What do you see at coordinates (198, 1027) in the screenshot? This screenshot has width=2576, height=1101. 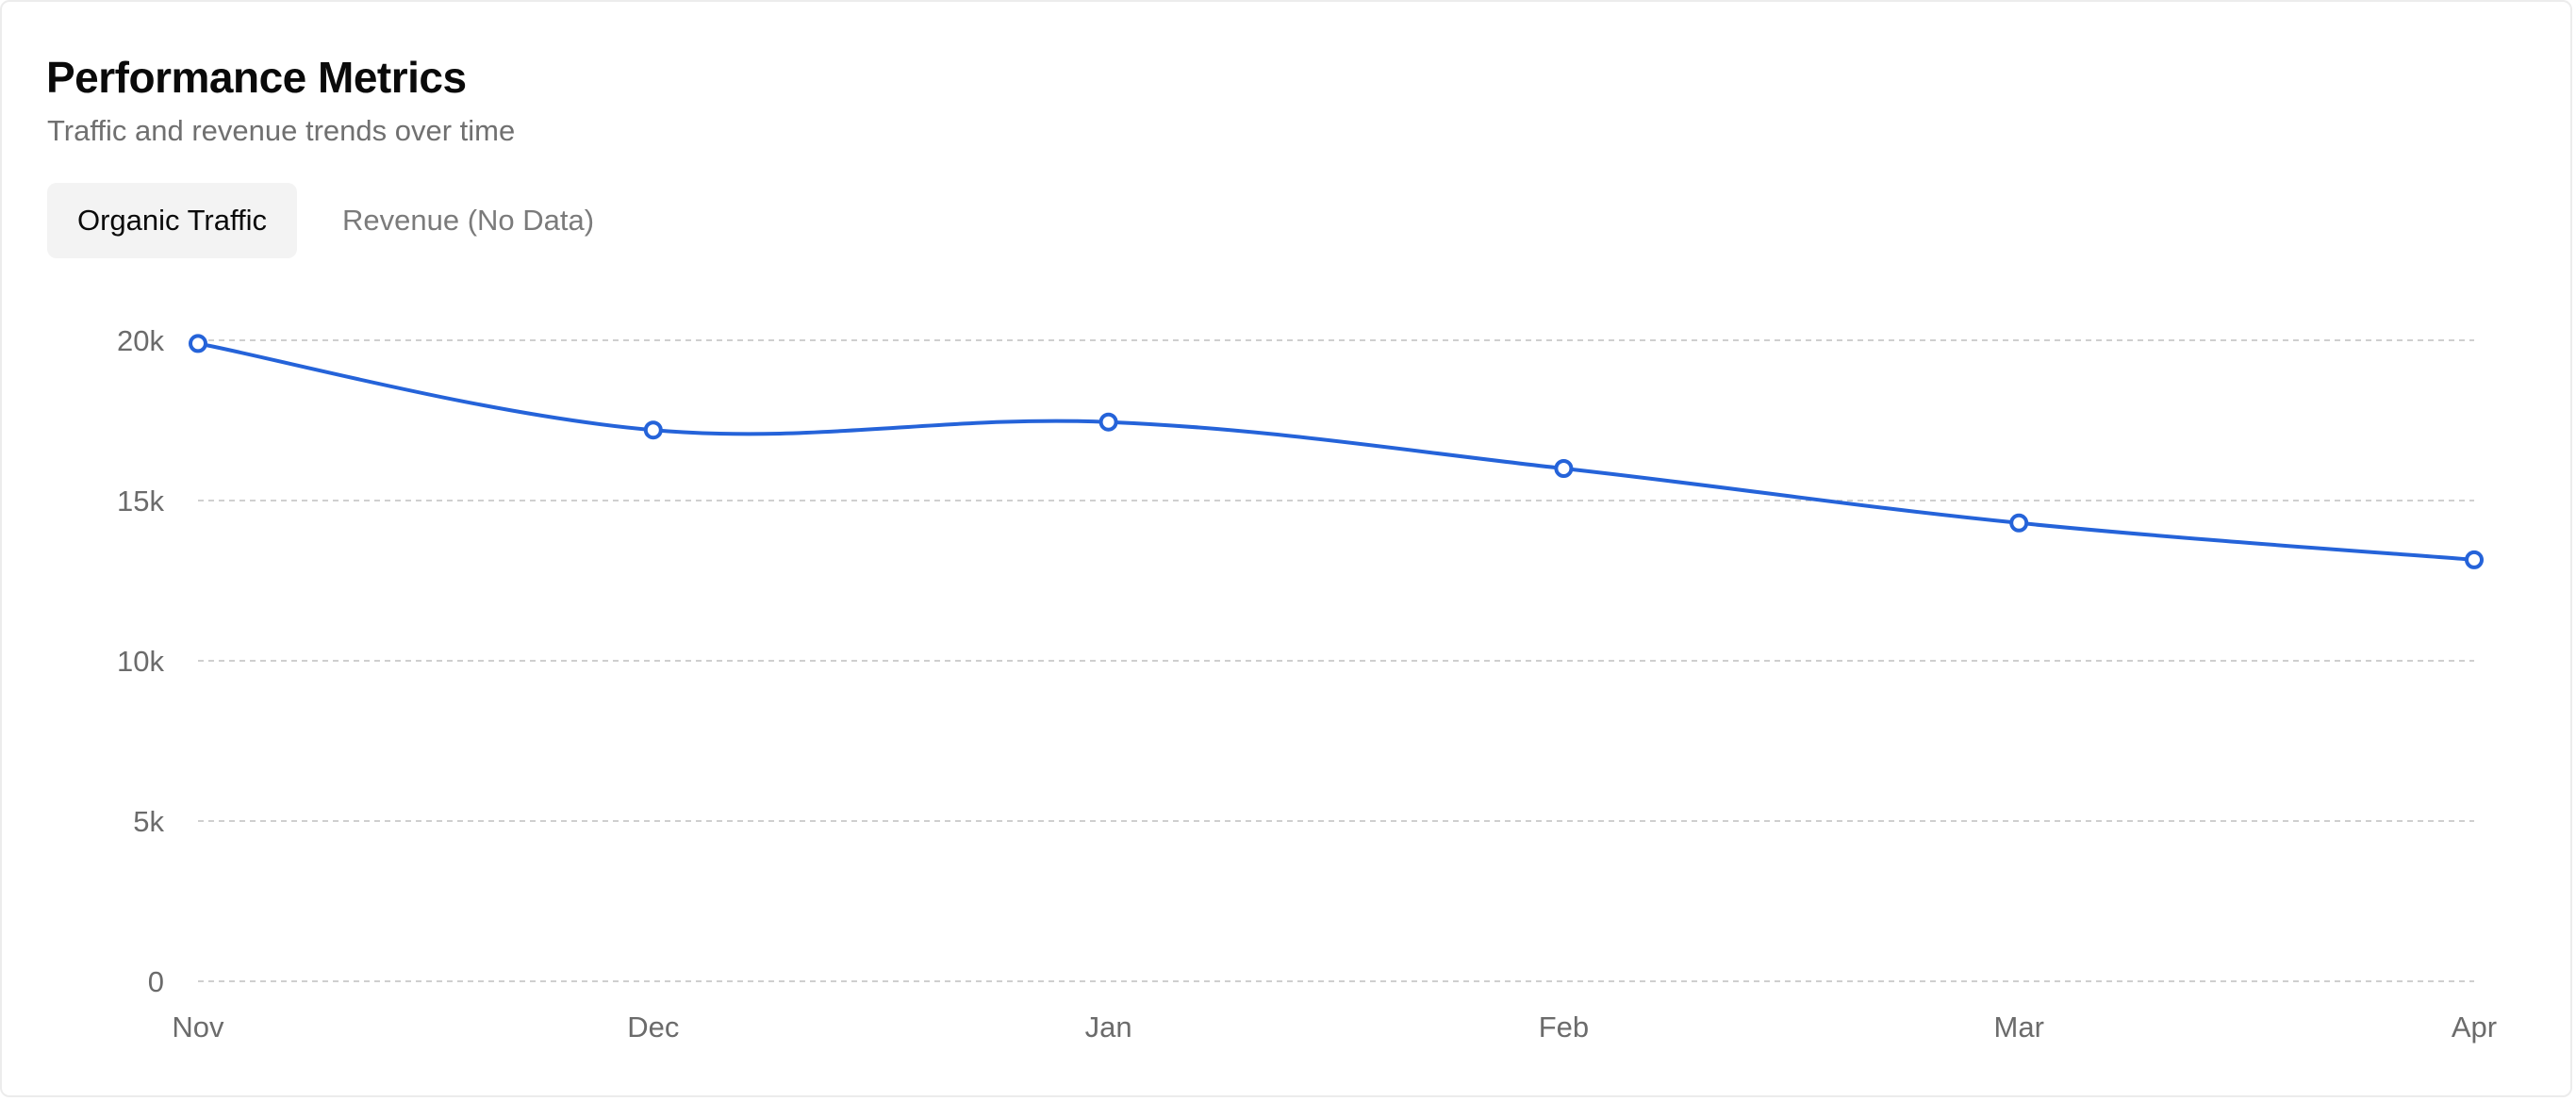 I see `x-tick-label: Nov` at bounding box center [198, 1027].